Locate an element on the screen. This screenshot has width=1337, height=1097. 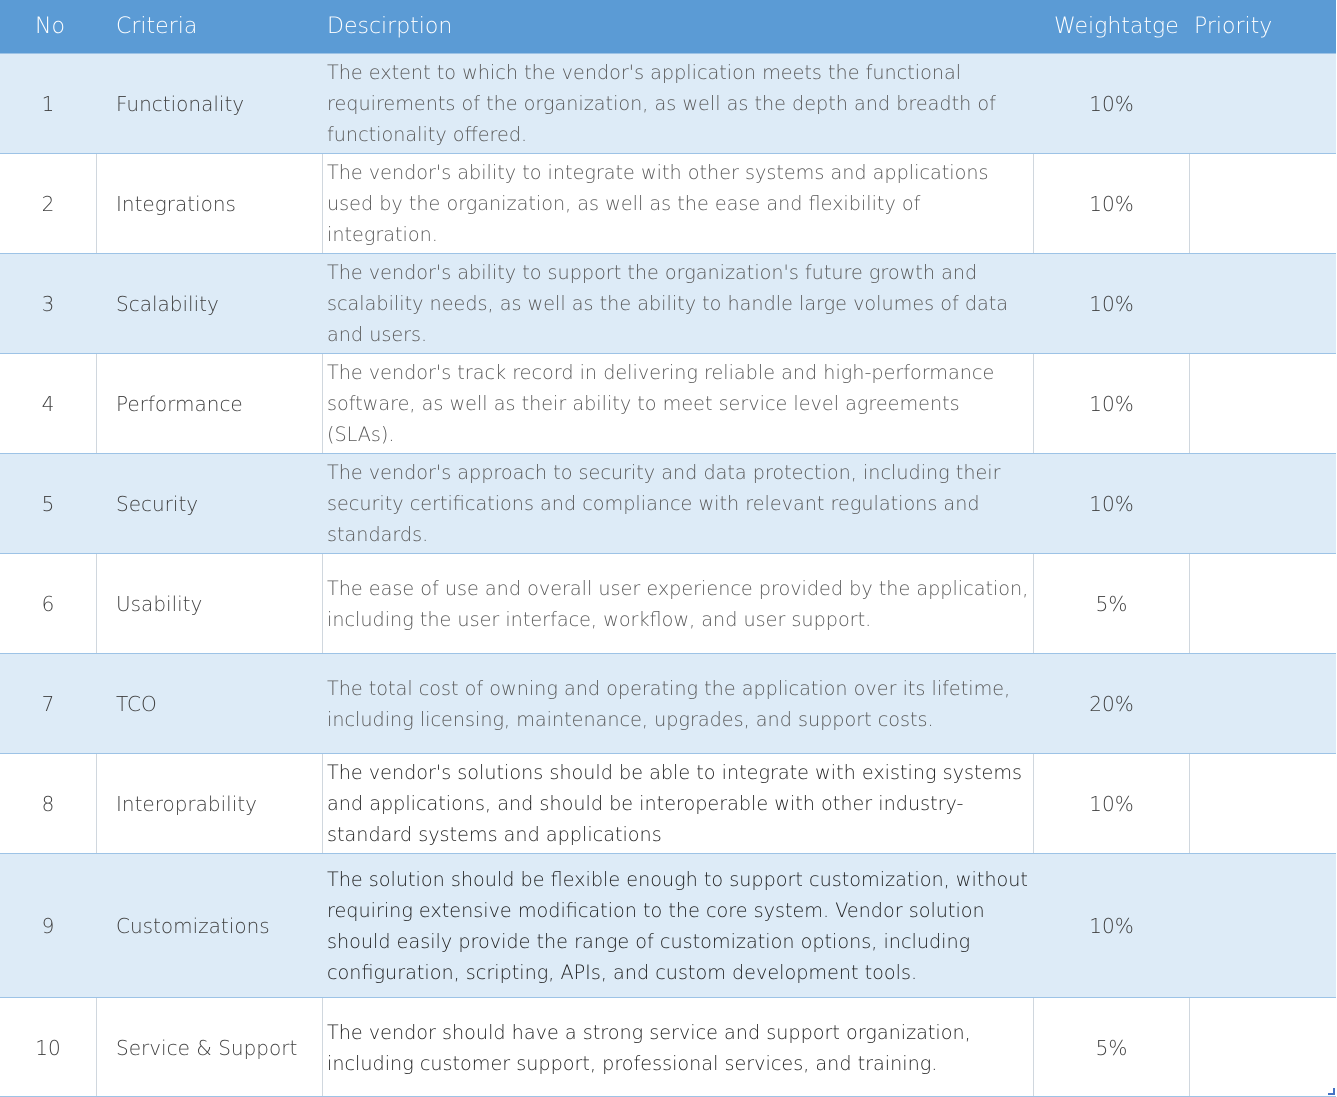
row-number: 10 is located at coordinates (48, 1047).